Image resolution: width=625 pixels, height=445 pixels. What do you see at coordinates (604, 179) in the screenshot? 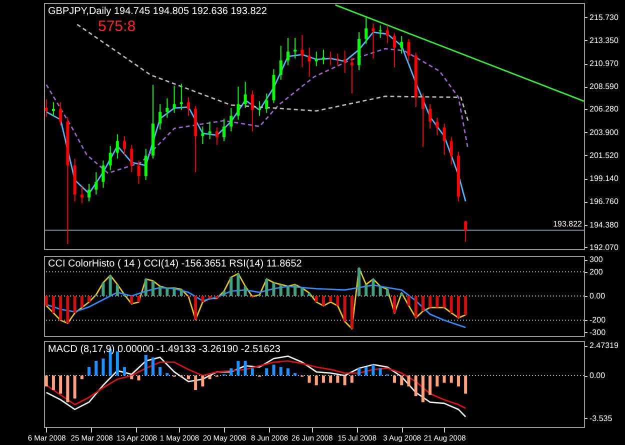
I see `y-tick-label: 199.140` at bounding box center [604, 179].